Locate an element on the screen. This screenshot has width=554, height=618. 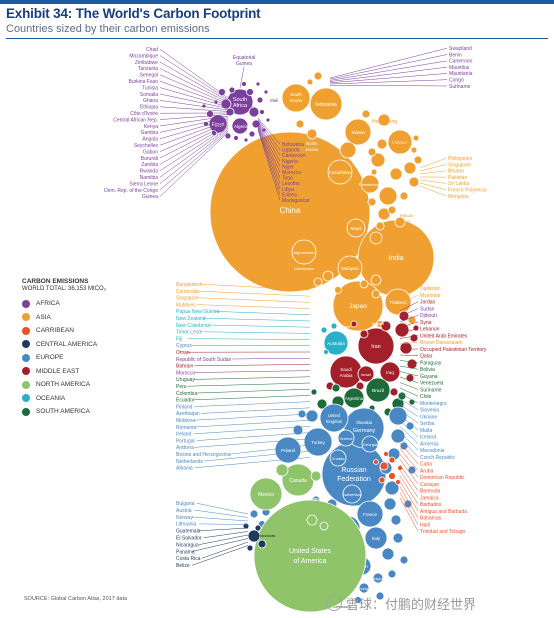
watermark-text: 雪球：付鹏的财经世界 is located at coordinates (411, 605).